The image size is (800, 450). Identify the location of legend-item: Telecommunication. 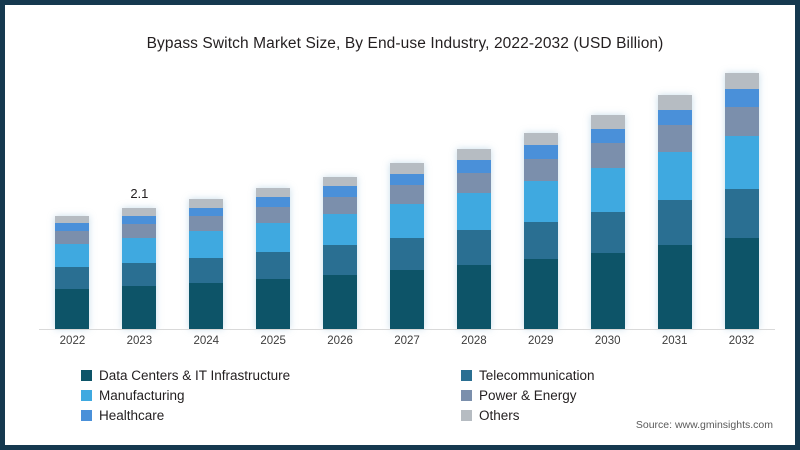
(581, 375).